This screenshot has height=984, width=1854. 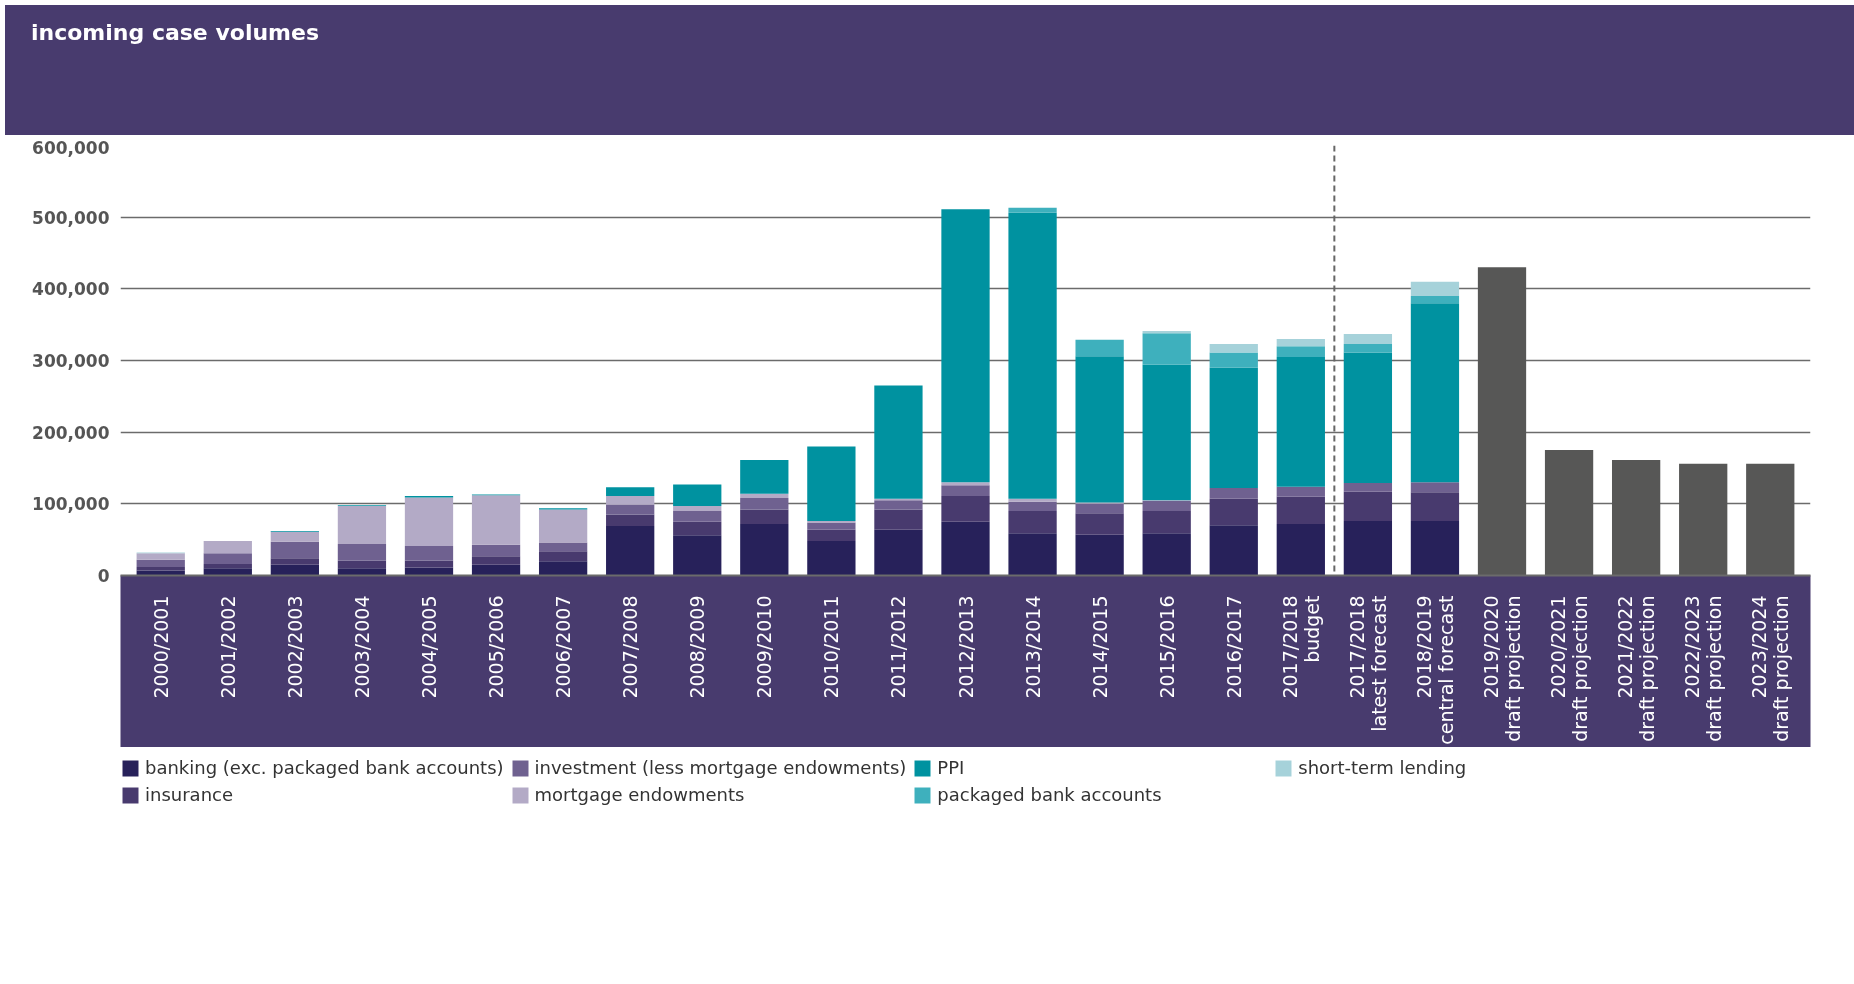 What do you see at coordinates (1300, 647) in the screenshot?
I see `x-tick-label: 2017/2018 budget` at bounding box center [1300, 647].